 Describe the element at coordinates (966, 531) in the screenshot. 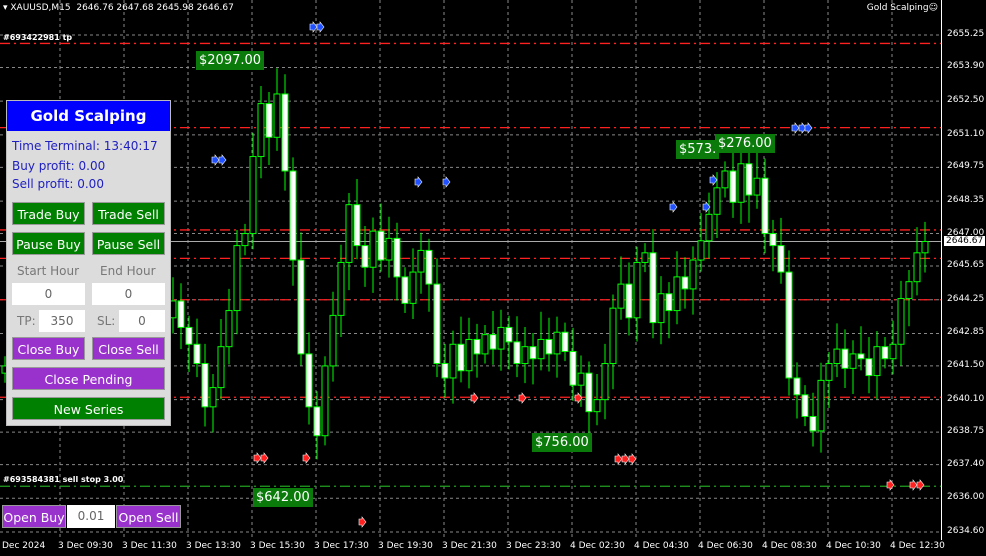

I see `price-tick: 2634.60` at that location.